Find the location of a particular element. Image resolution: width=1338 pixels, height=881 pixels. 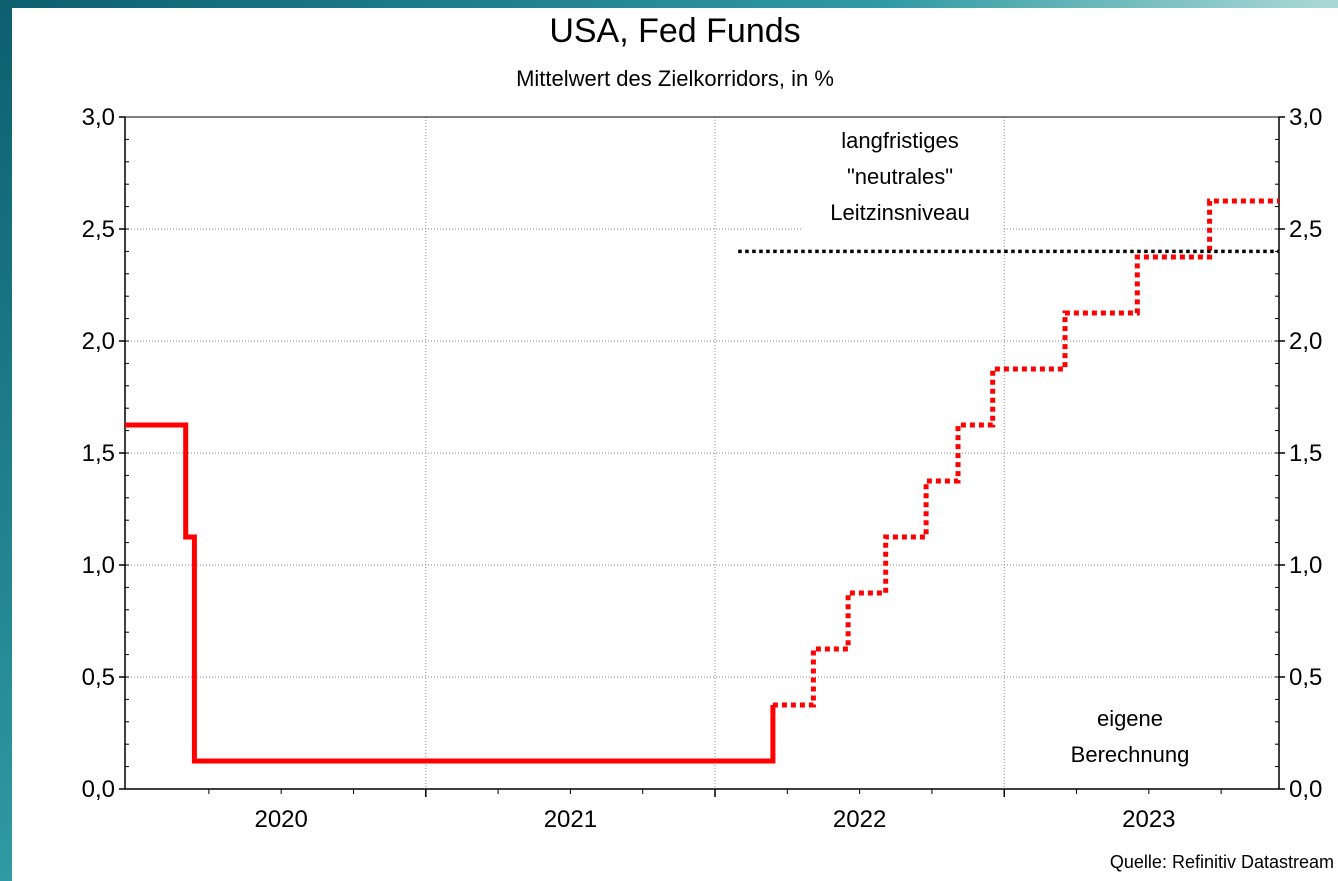

y-tick-label-right: 2,0 is located at coordinates (1305, 341).